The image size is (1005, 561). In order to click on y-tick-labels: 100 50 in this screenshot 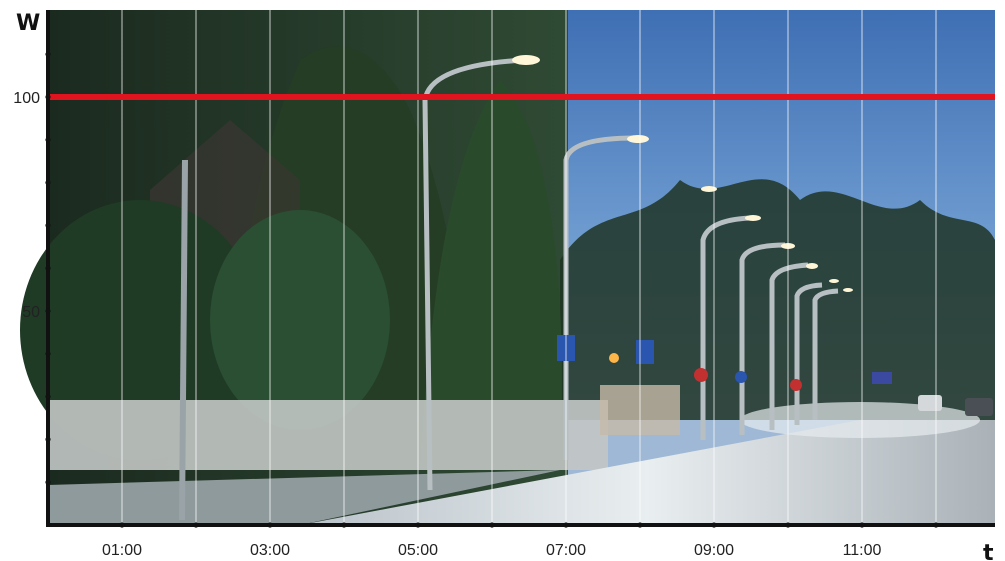, I will do `click(26, 205)`.